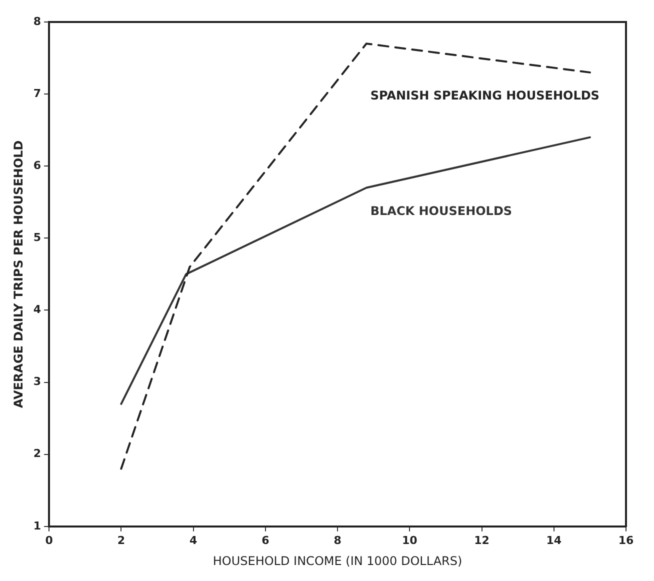  What do you see at coordinates (37, 525) in the screenshot?
I see `y-tick-label: 1` at bounding box center [37, 525].